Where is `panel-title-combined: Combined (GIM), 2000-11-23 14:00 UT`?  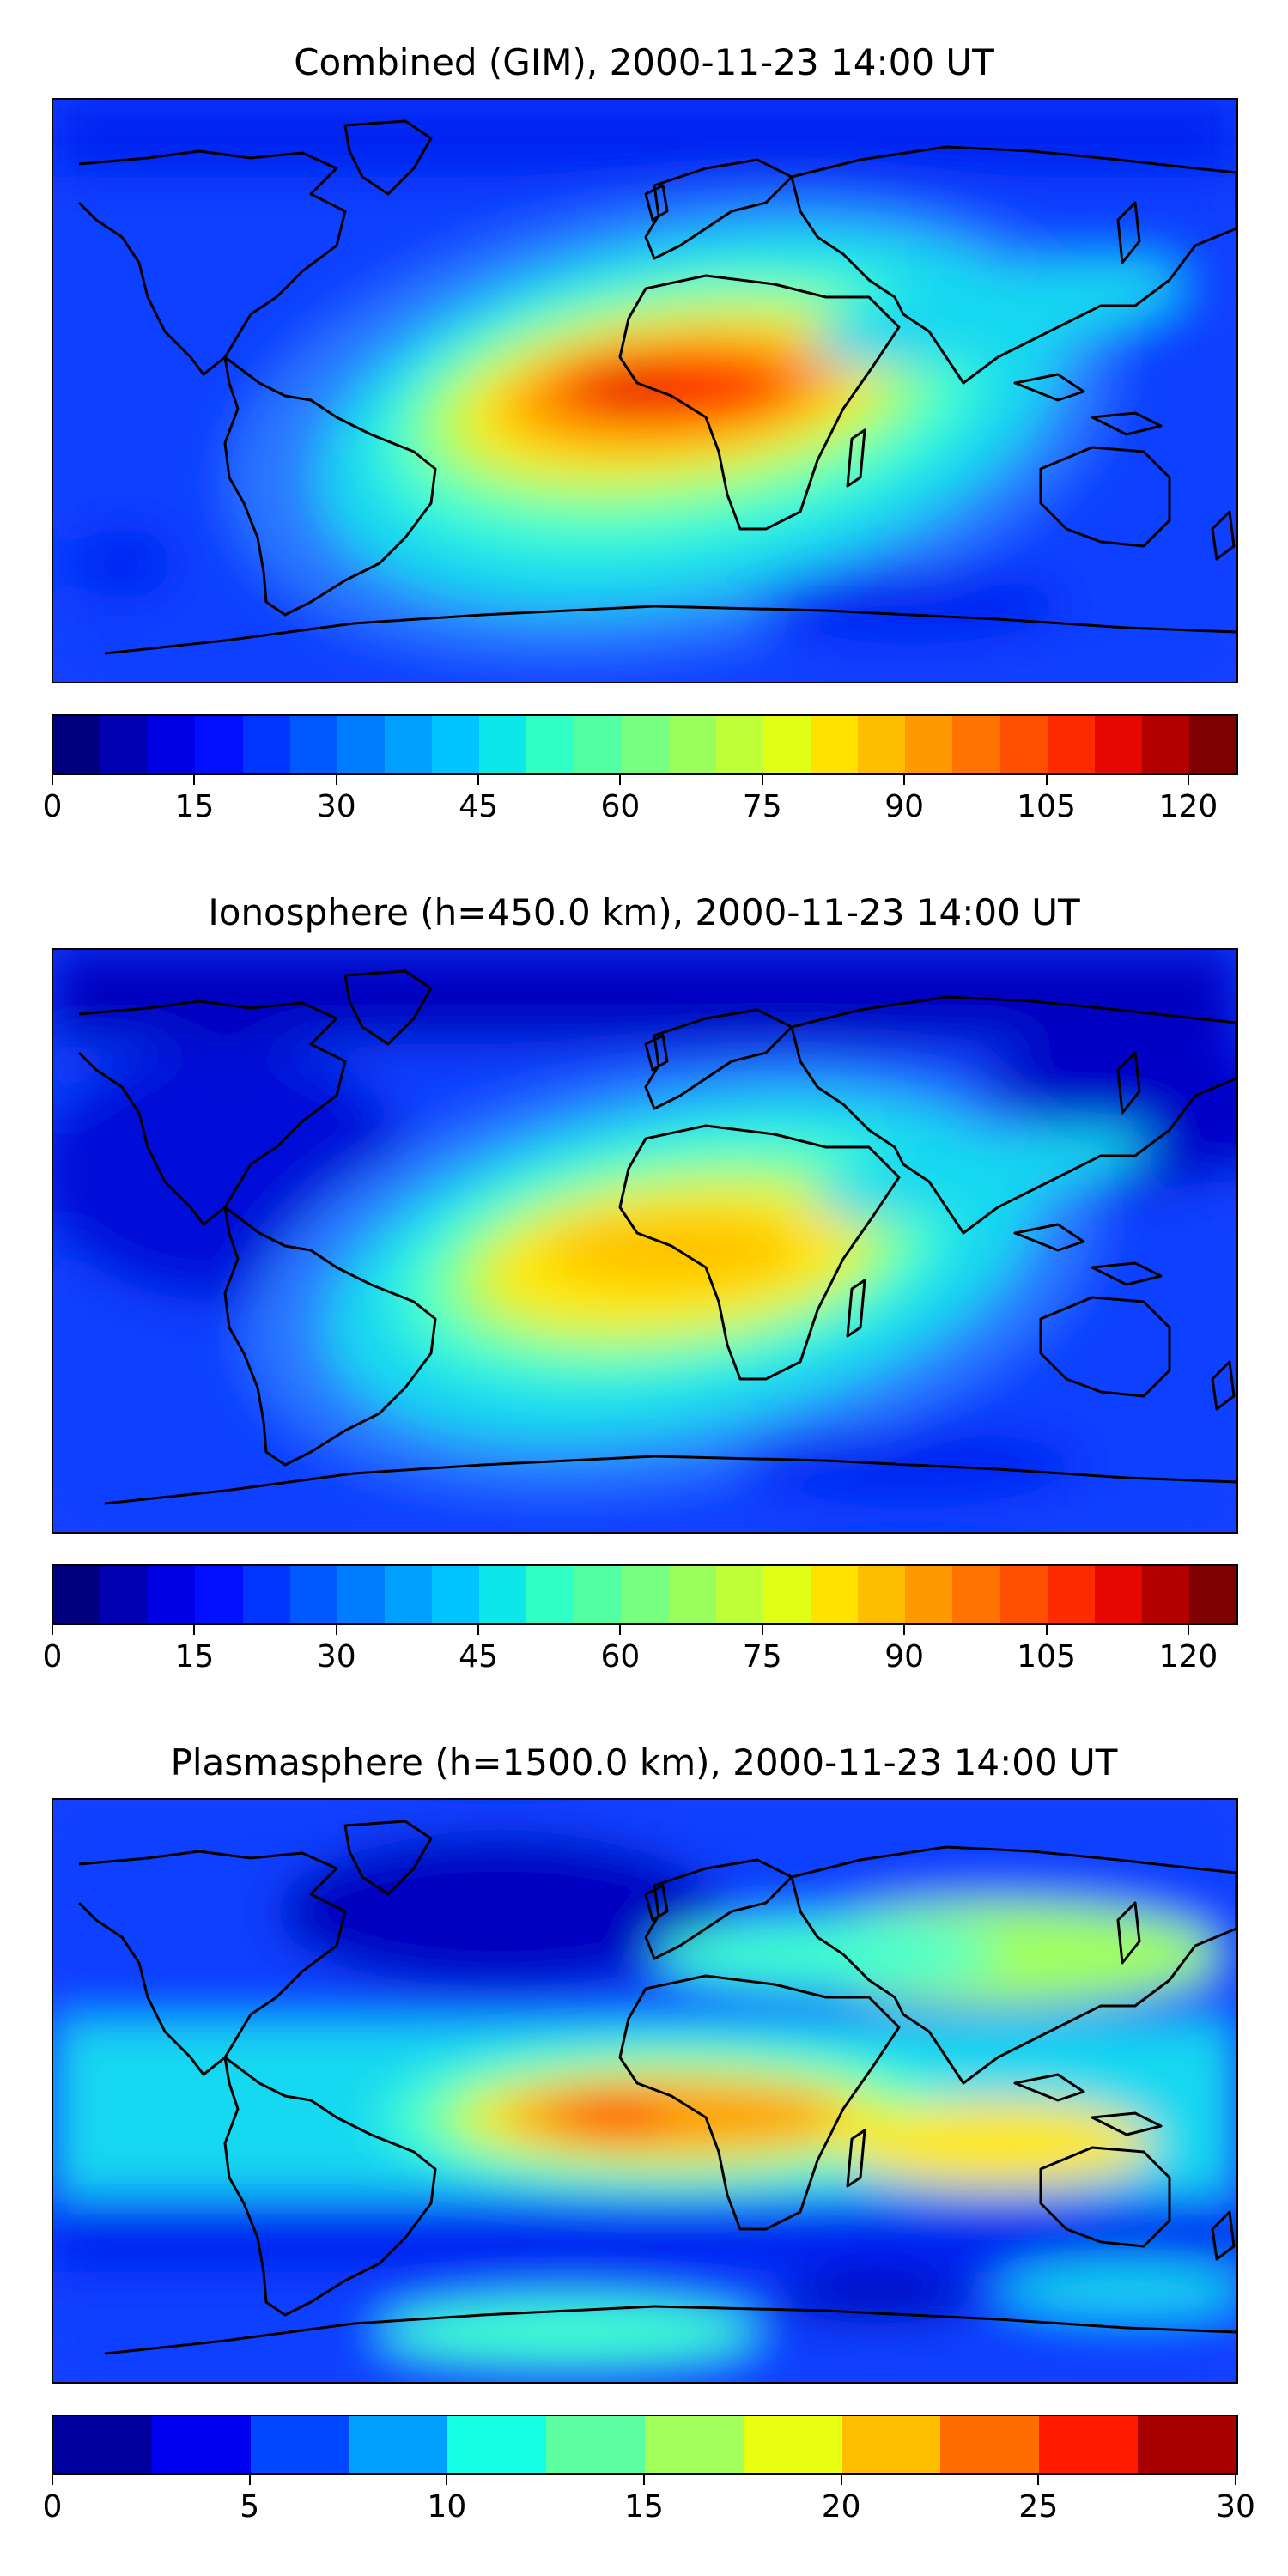
panel-title-combined: Combined (GIM), 2000-11-23 14:00 UT is located at coordinates (644, 62).